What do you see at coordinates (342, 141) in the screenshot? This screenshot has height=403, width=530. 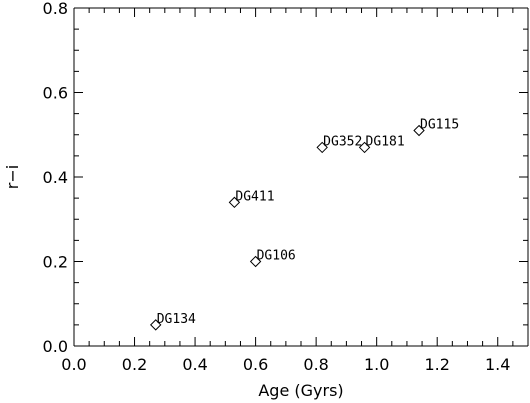 I see `point-label-dg352: DG352` at bounding box center [342, 141].